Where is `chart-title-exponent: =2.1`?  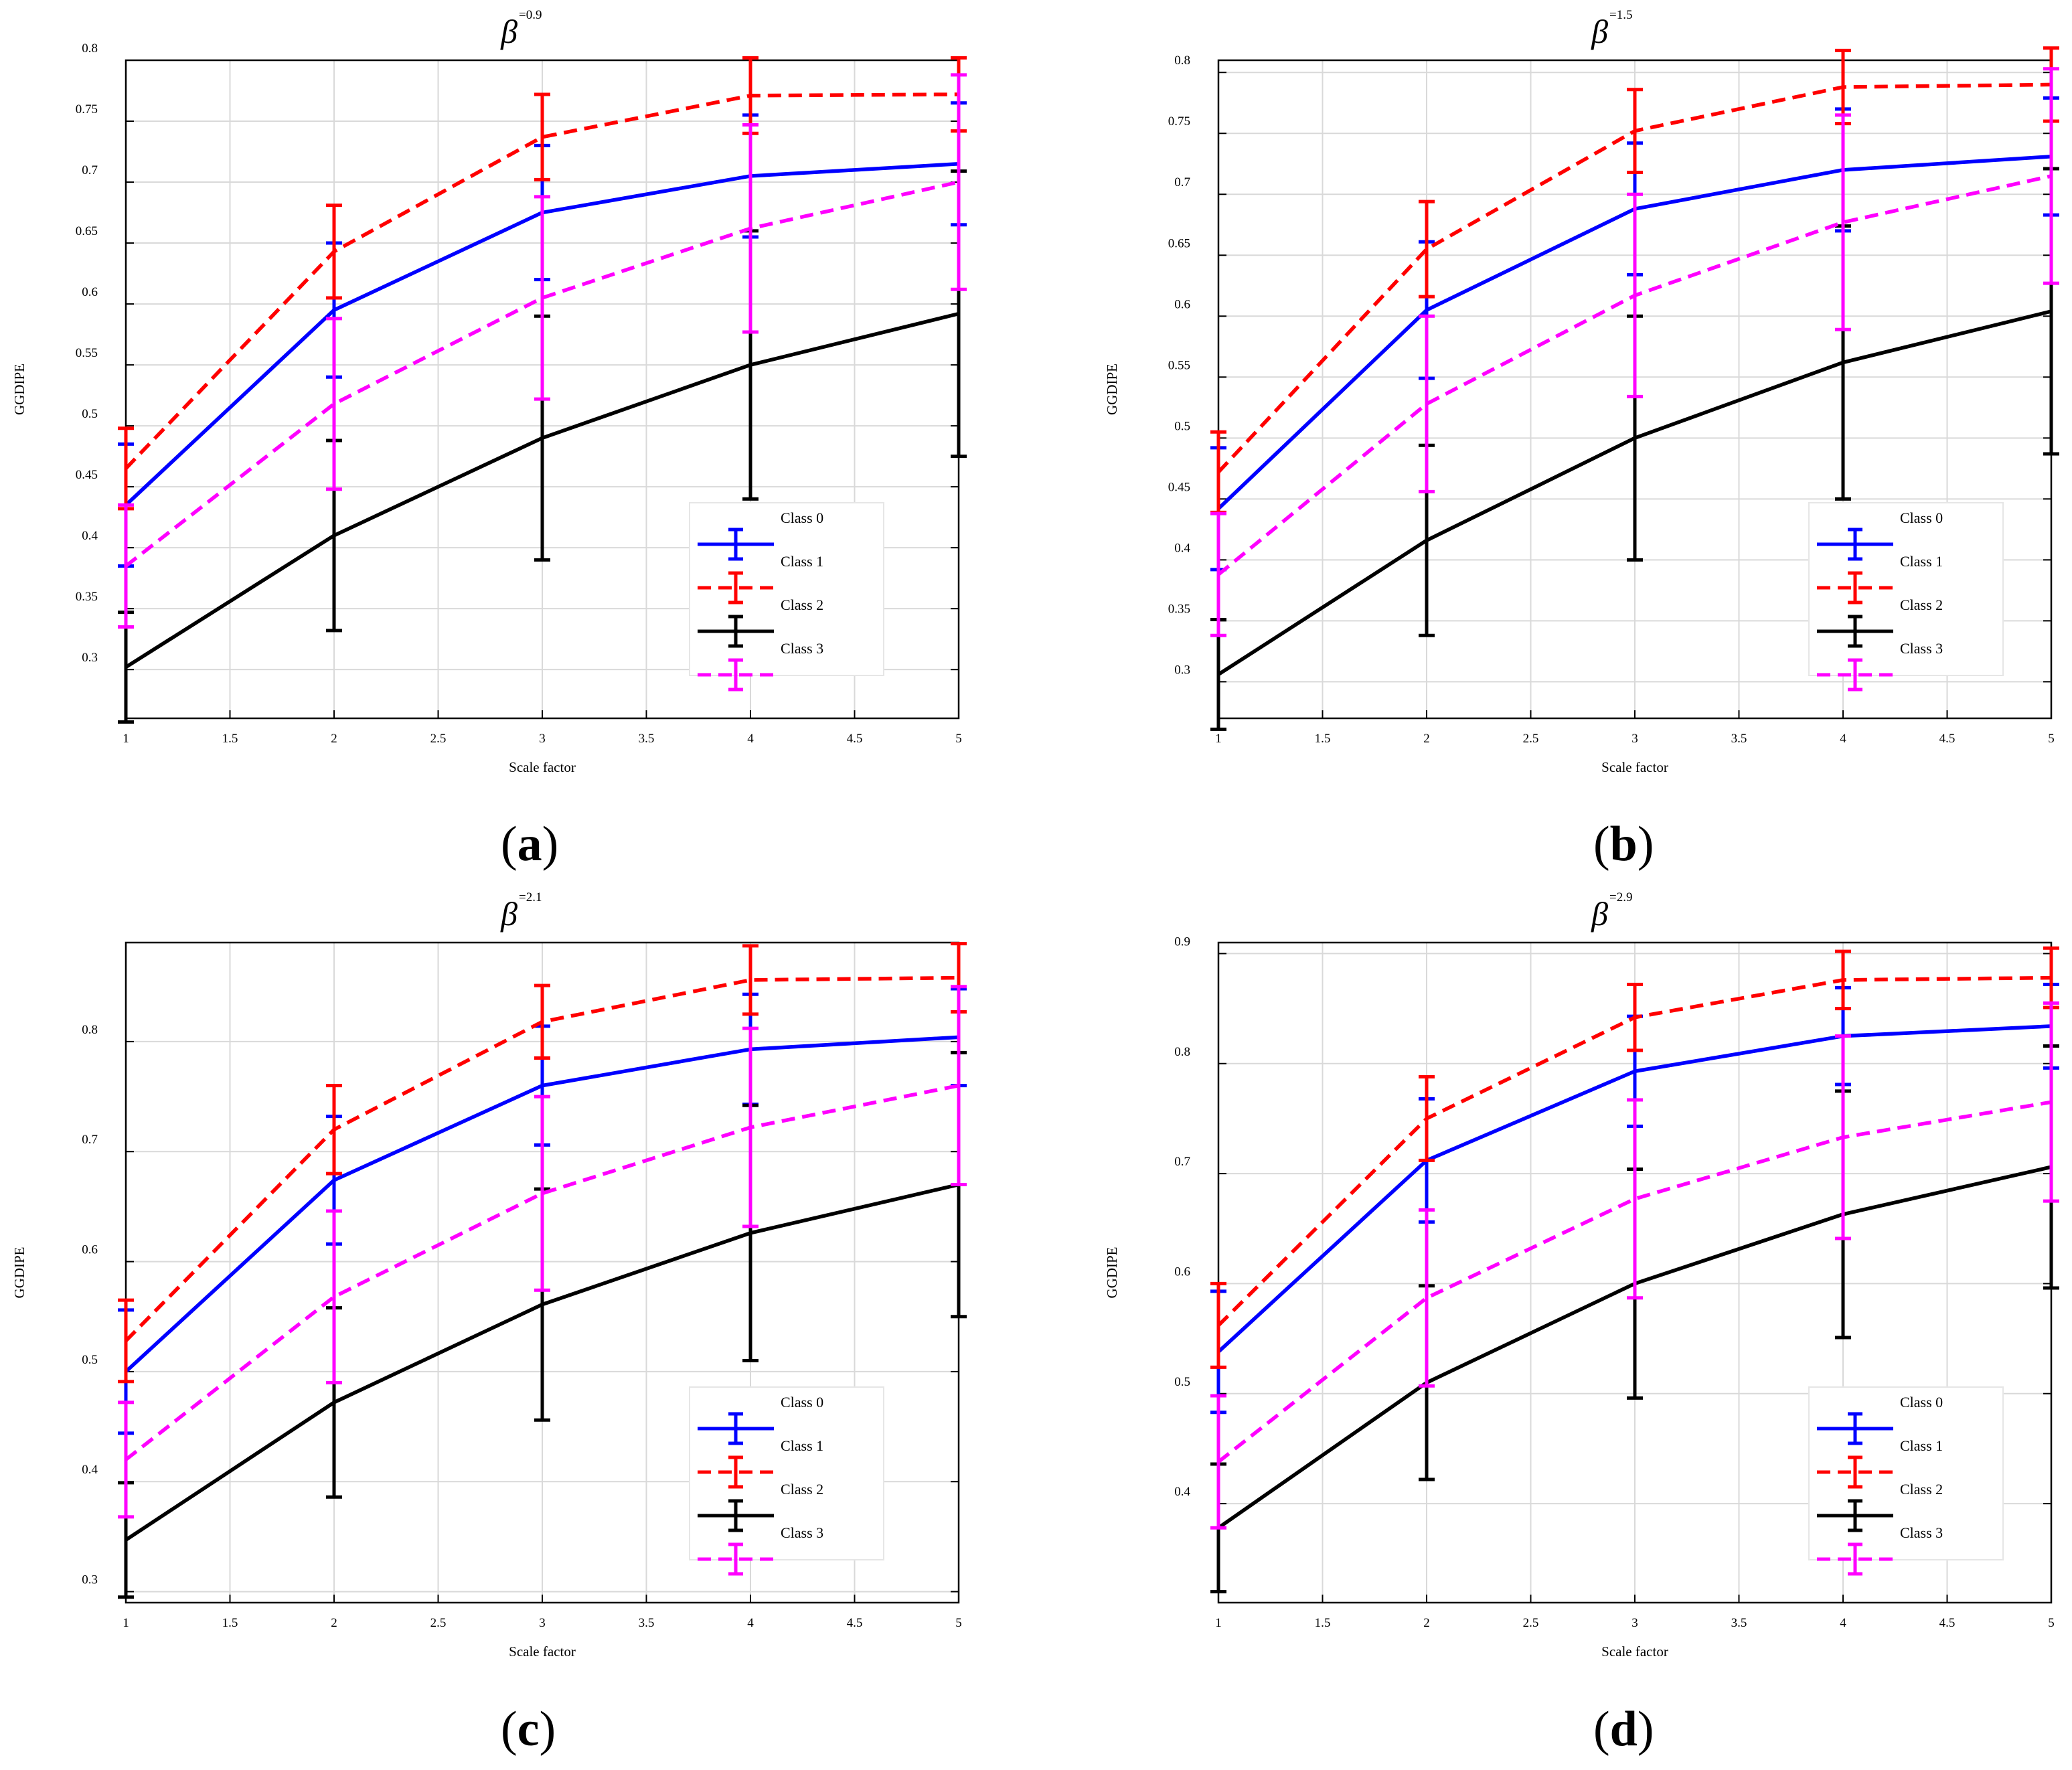
chart-title-exponent: =2.1 is located at coordinates (530, 897).